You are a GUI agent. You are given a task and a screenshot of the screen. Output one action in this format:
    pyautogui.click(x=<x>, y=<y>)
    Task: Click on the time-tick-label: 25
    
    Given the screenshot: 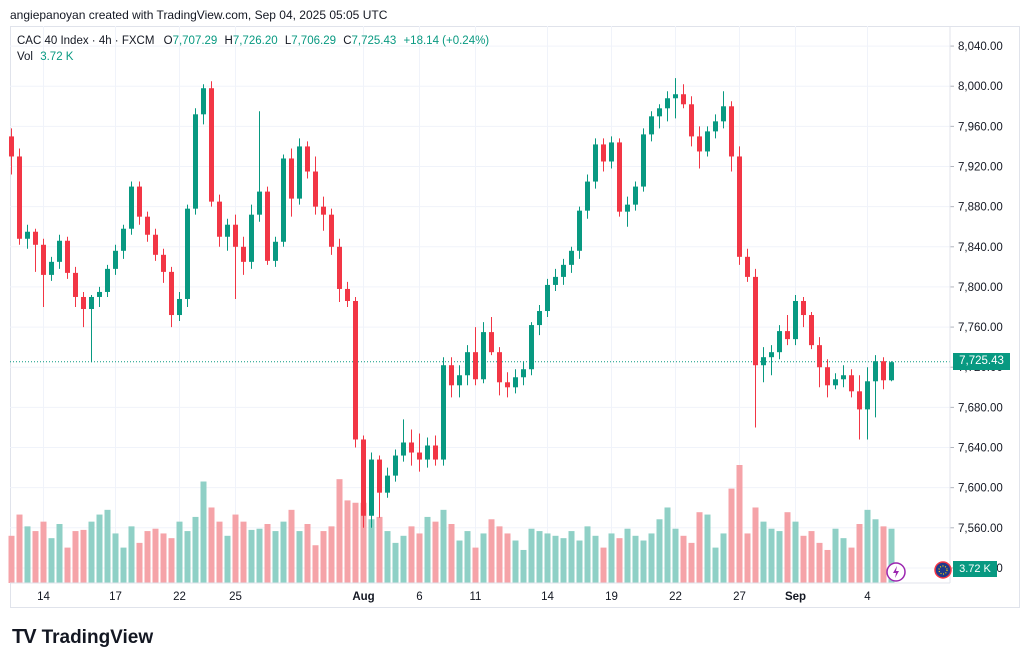 What is the action you would take?
    pyautogui.click(x=235, y=597)
    